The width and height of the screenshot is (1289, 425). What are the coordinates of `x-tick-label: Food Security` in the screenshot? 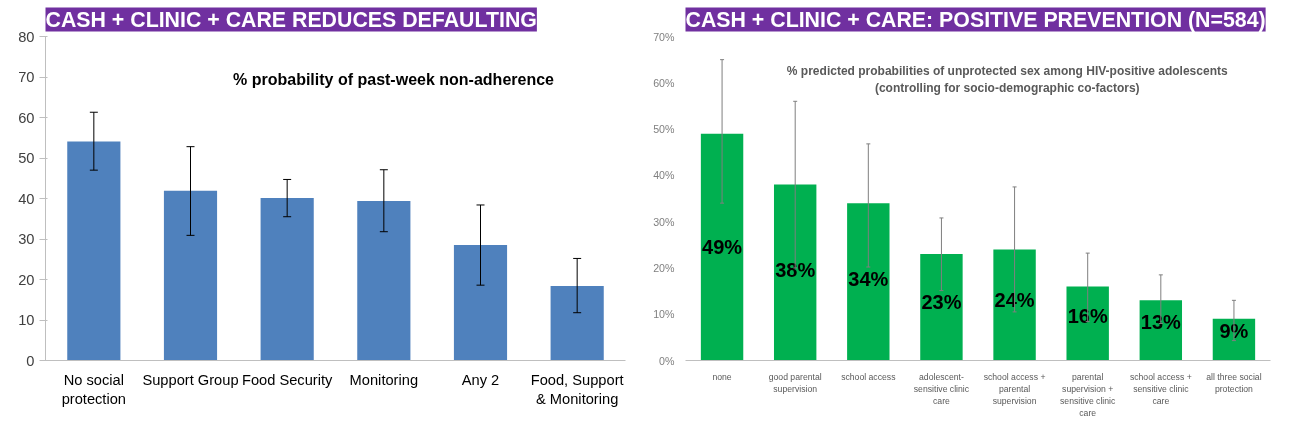 It's located at (287, 379).